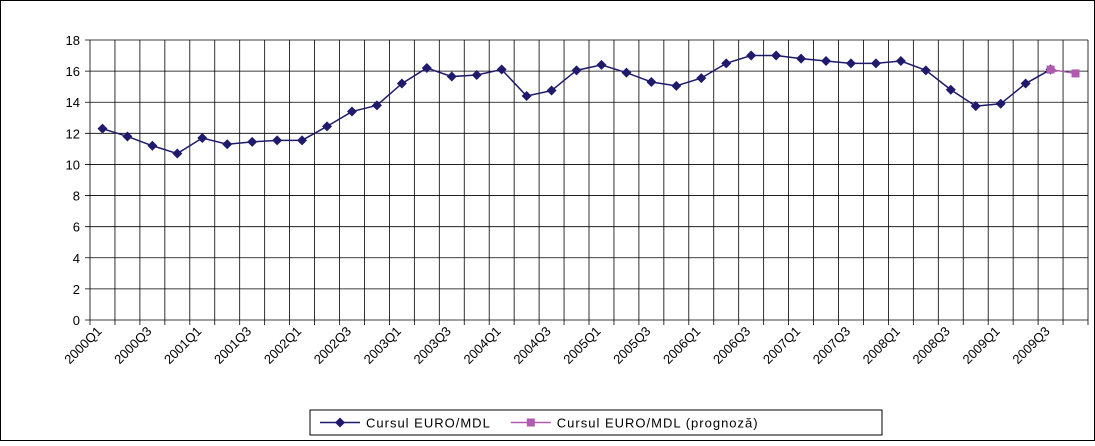 Image resolution: width=1095 pixels, height=446 pixels. What do you see at coordinates (428, 423) in the screenshot?
I see `legend-label: Cursul EURO/MDL` at bounding box center [428, 423].